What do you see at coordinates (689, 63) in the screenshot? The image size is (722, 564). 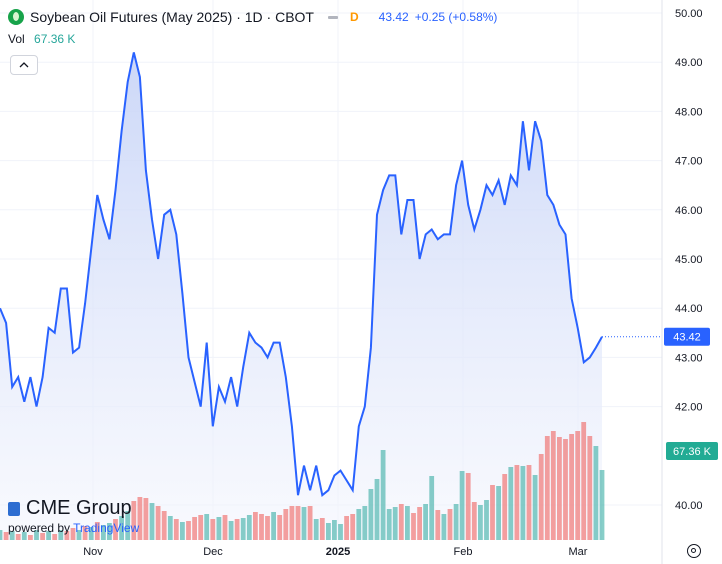 I see `y-tick-label: 49.00` at bounding box center [689, 63].